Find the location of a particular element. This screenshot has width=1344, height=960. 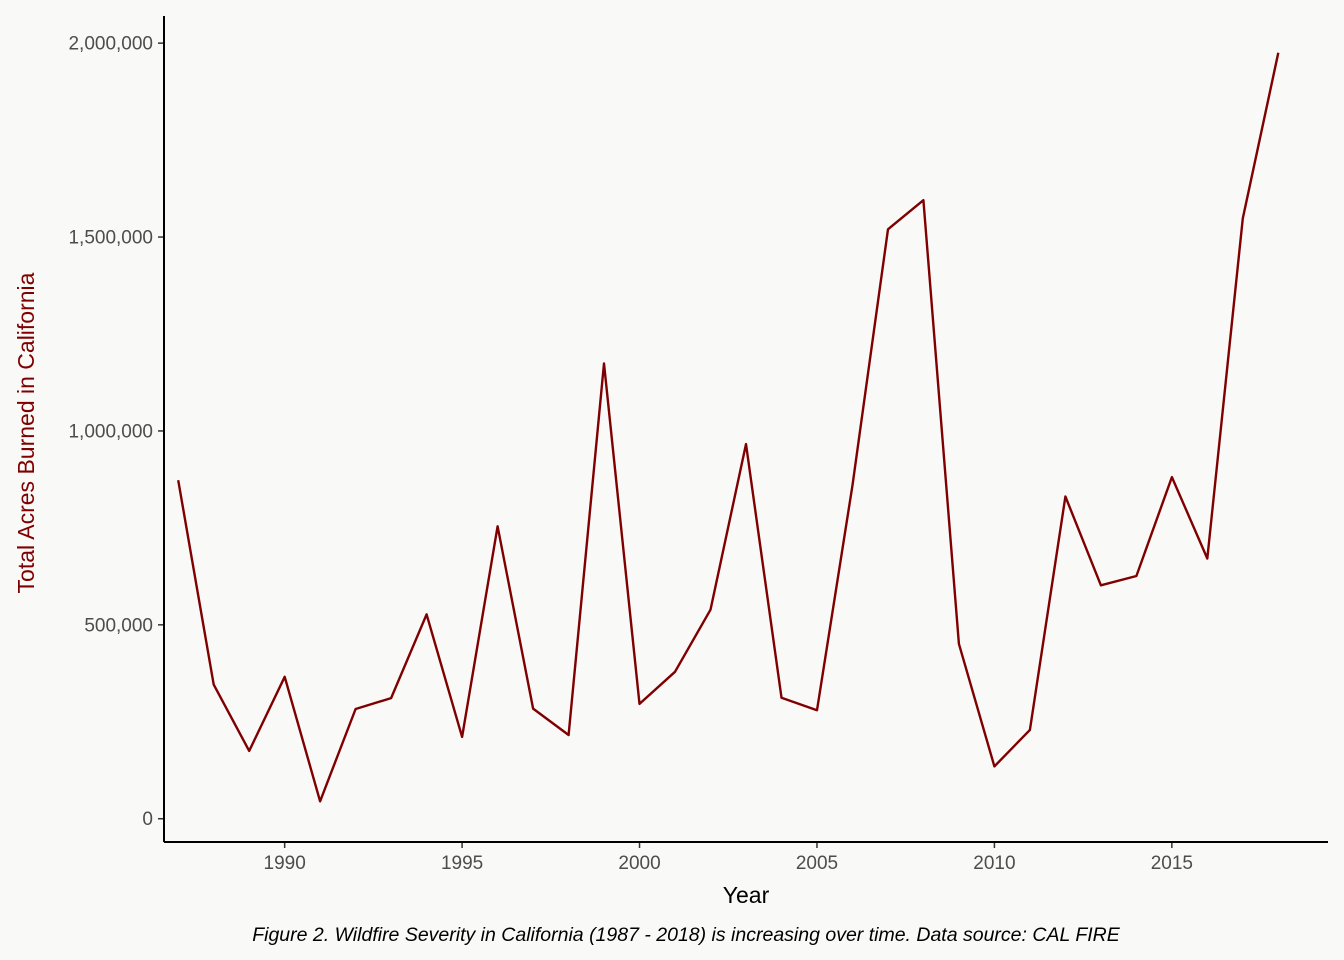

y-axis-ticks: 0 500,000 1,000,000 1,500,000 2,000,000 is located at coordinates (116, 432).